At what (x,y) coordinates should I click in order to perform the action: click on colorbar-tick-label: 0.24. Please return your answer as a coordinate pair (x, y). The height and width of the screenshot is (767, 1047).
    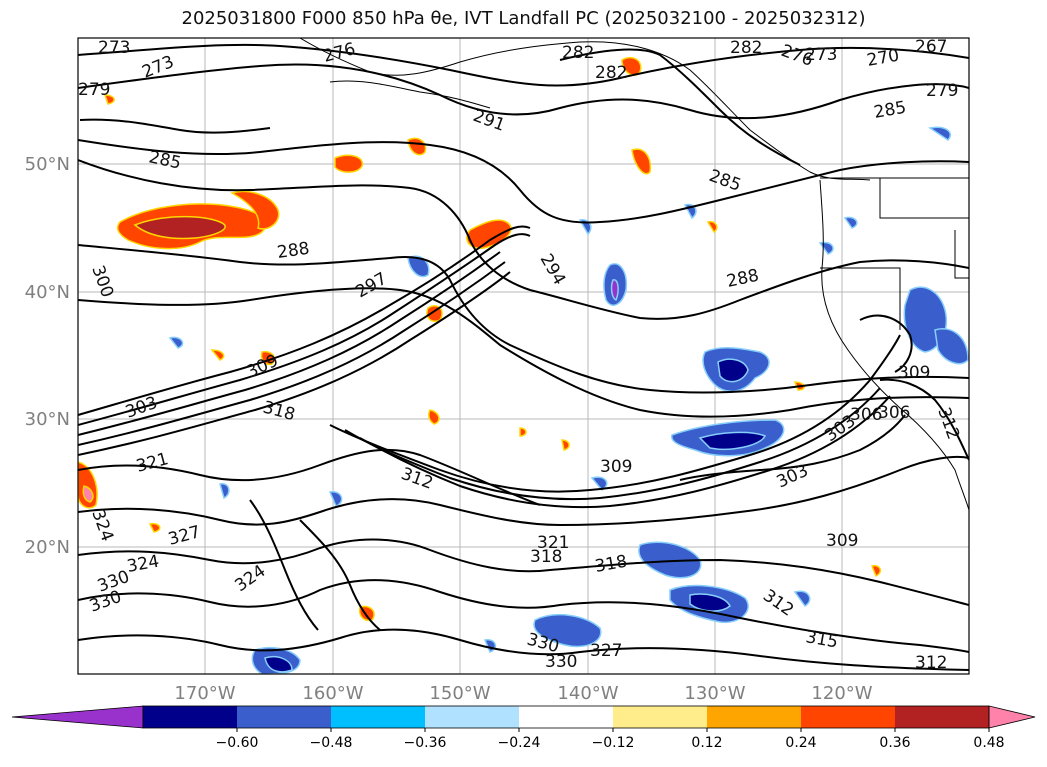
    Looking at the image, I should click on (800, 743).